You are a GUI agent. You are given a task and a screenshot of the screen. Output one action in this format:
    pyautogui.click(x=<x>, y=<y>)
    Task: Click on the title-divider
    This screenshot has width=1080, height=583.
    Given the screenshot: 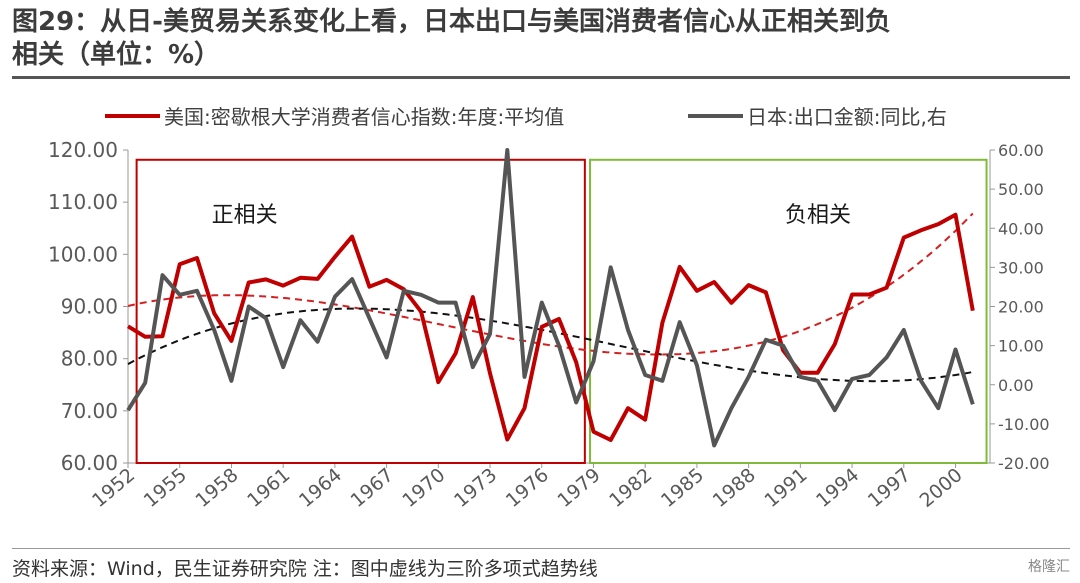 What is the action you would take?
    pyautogui.click(x=541, y=77)
    